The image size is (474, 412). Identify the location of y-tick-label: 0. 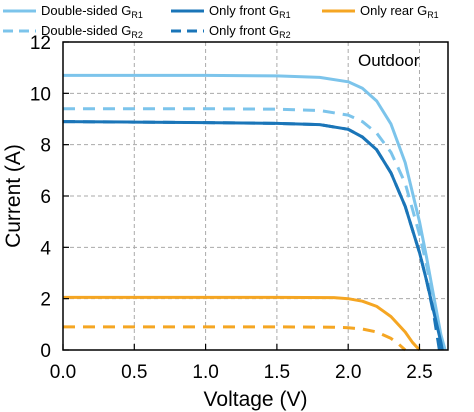
(45, 351).